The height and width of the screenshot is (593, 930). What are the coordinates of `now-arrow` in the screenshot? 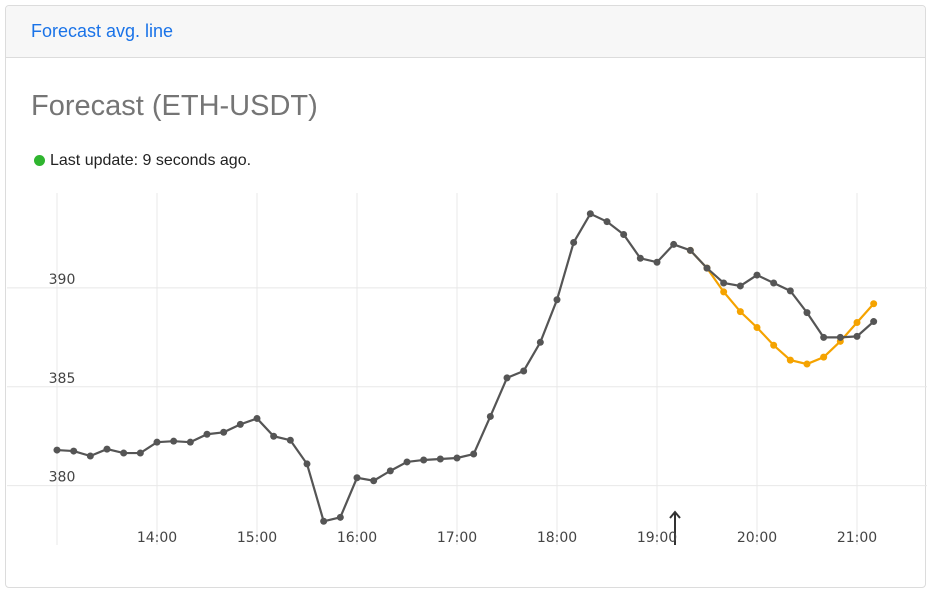 It's located at (675, 527).